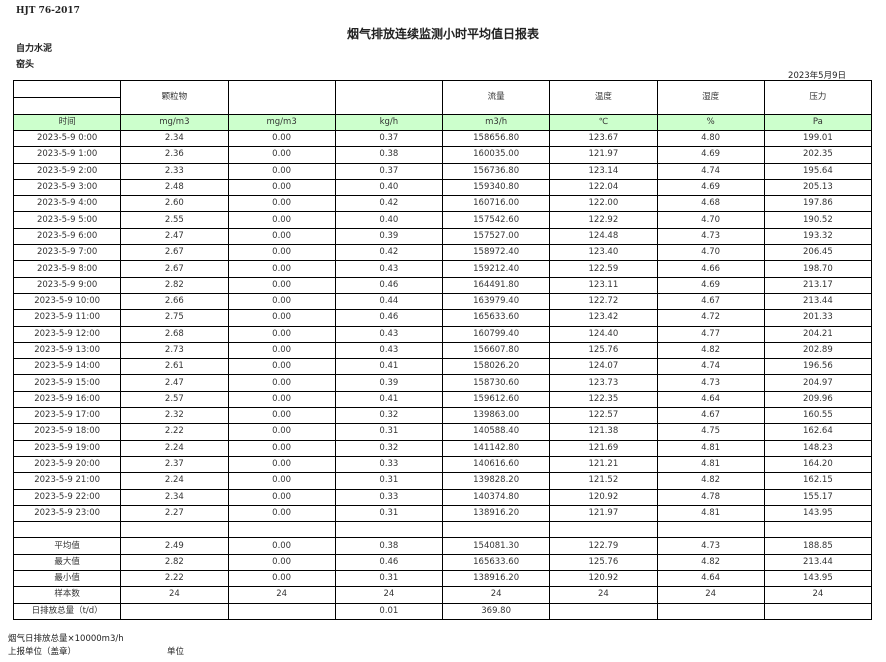 This screenshot has height=662, width=886. I want to click on table-cell: 121.52, so click(603, 481).